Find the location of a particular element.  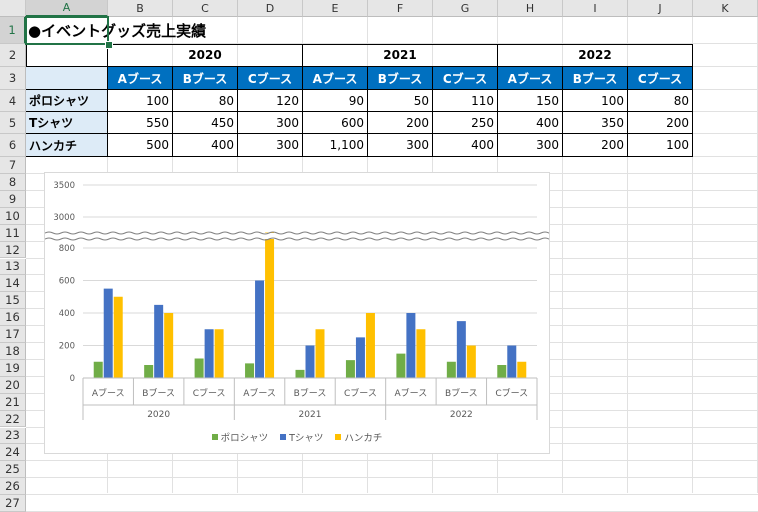

row-header-17: 17 is located at coordinates (13, 334).